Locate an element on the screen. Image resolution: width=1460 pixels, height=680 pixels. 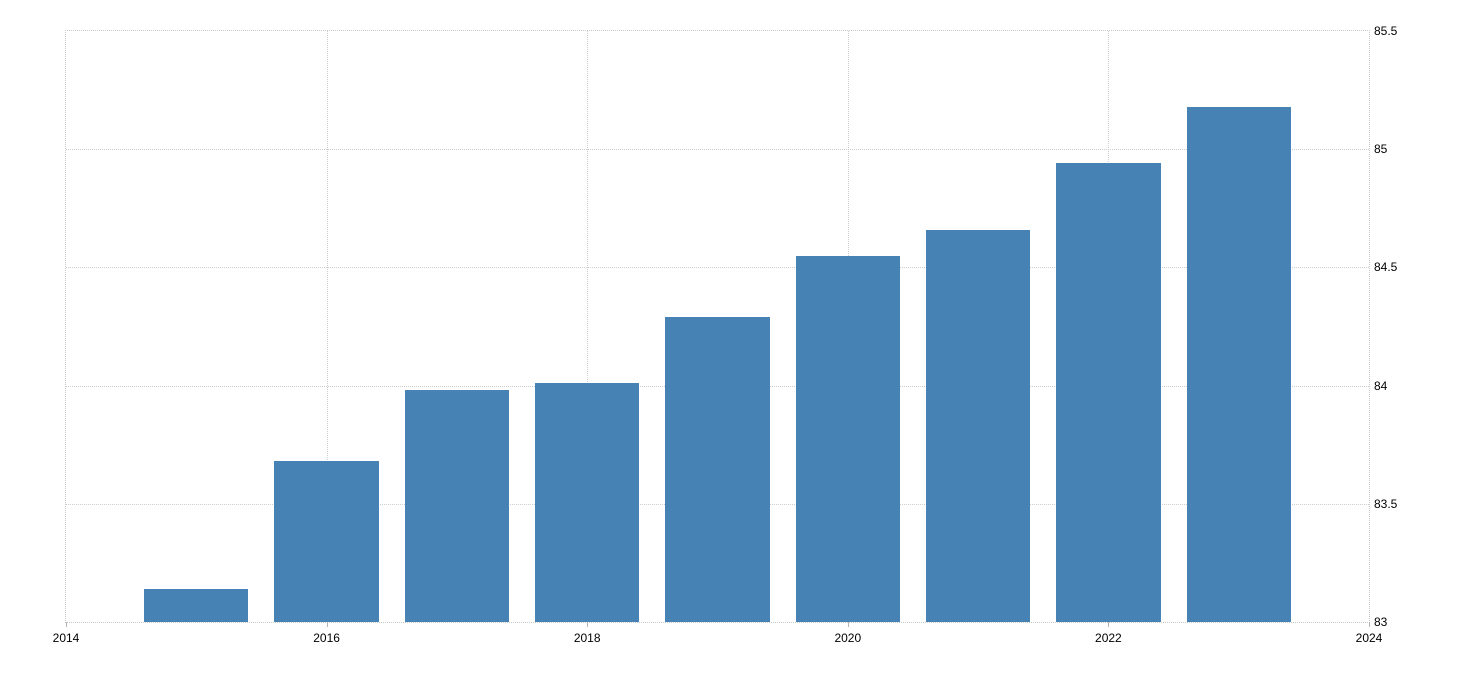
y-tick-label: 84 is located at coordinates (1381, 385).